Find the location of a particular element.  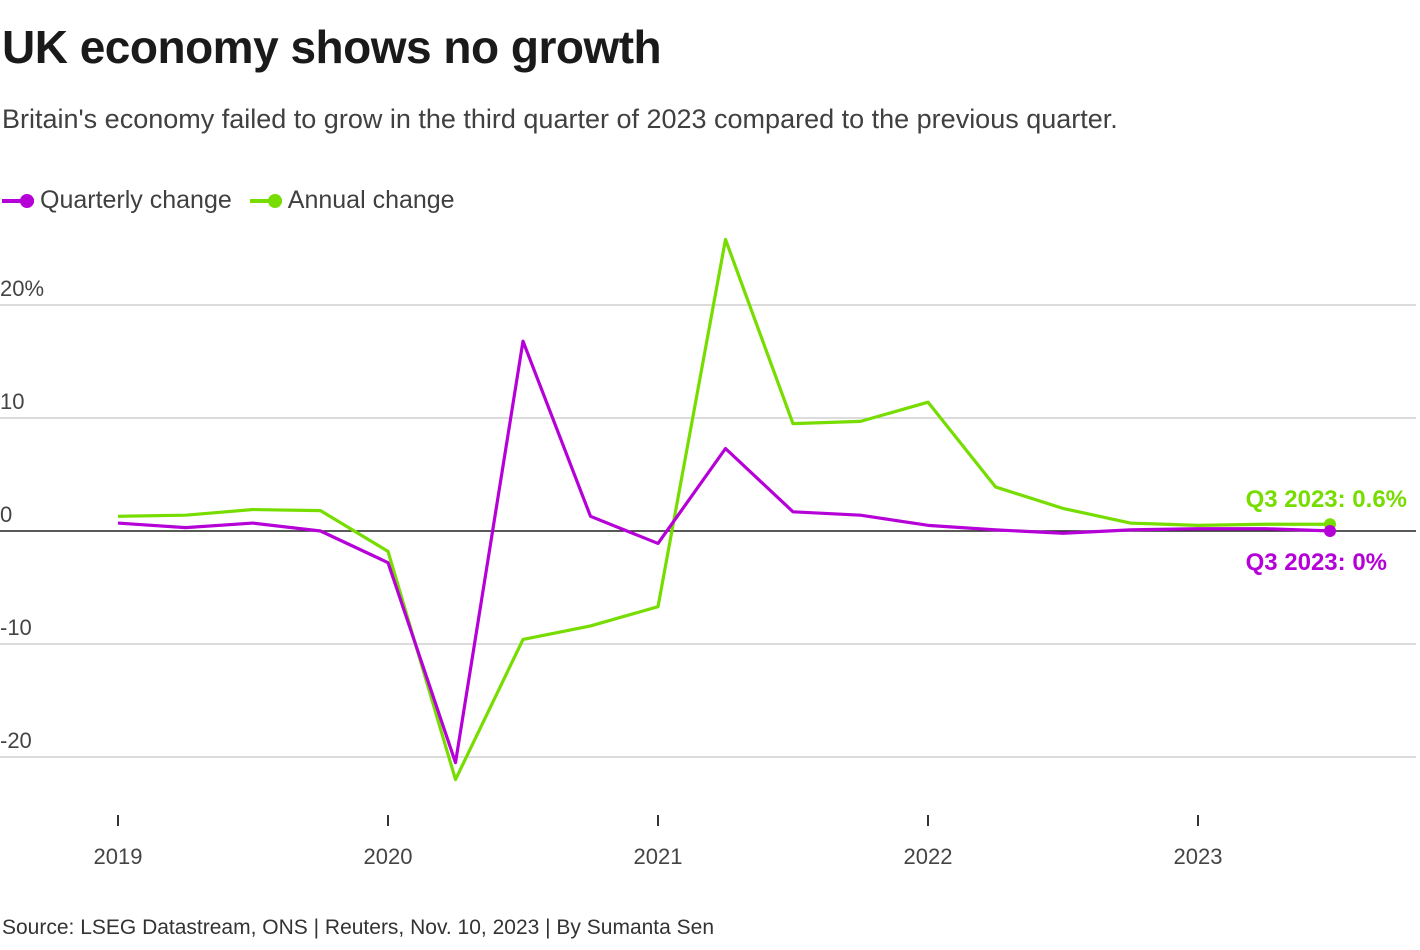

legend-swatch-annual is located at coordinates (265, 200).